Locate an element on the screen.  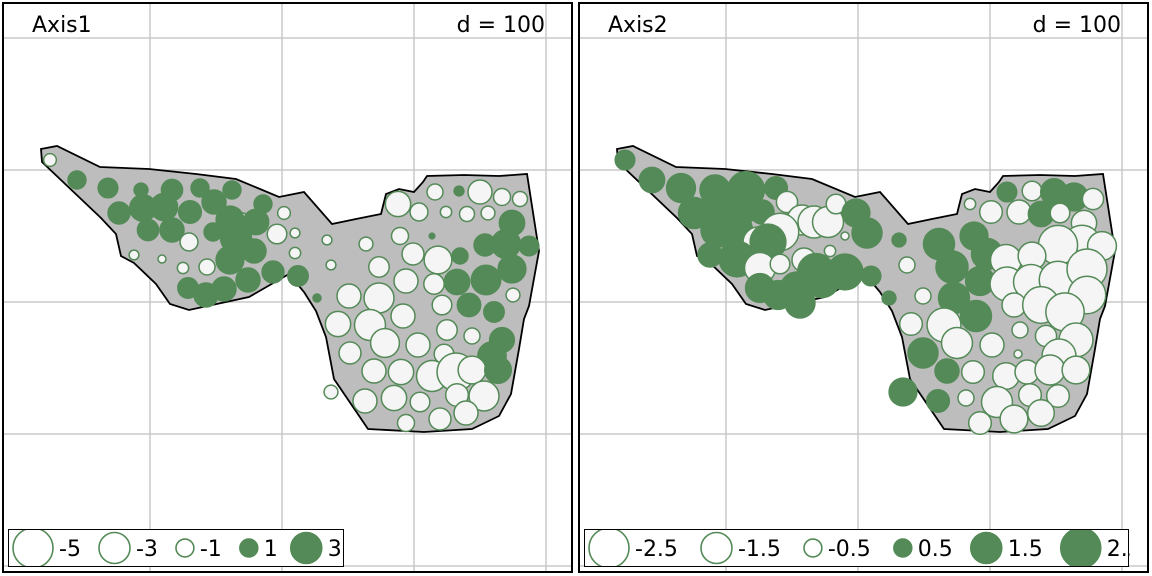
legend-label: -2.5 is located at coordinates (656, 549).